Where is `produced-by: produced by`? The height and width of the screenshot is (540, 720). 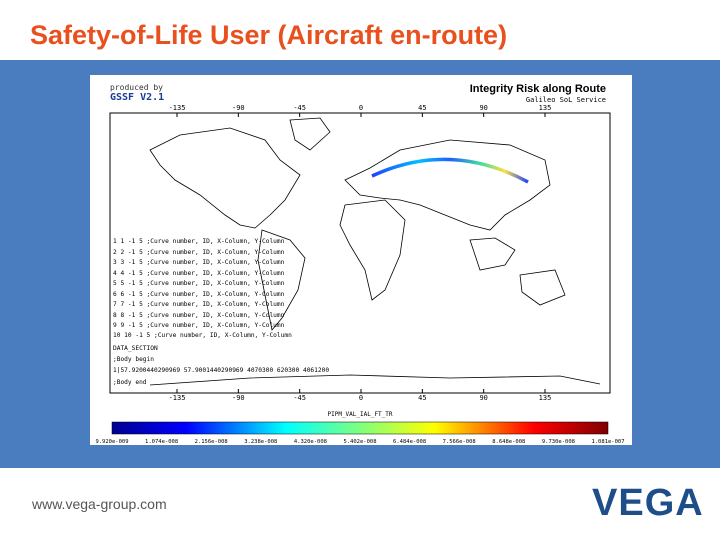 produced-by: produced by is located at coordinates (136, 87).